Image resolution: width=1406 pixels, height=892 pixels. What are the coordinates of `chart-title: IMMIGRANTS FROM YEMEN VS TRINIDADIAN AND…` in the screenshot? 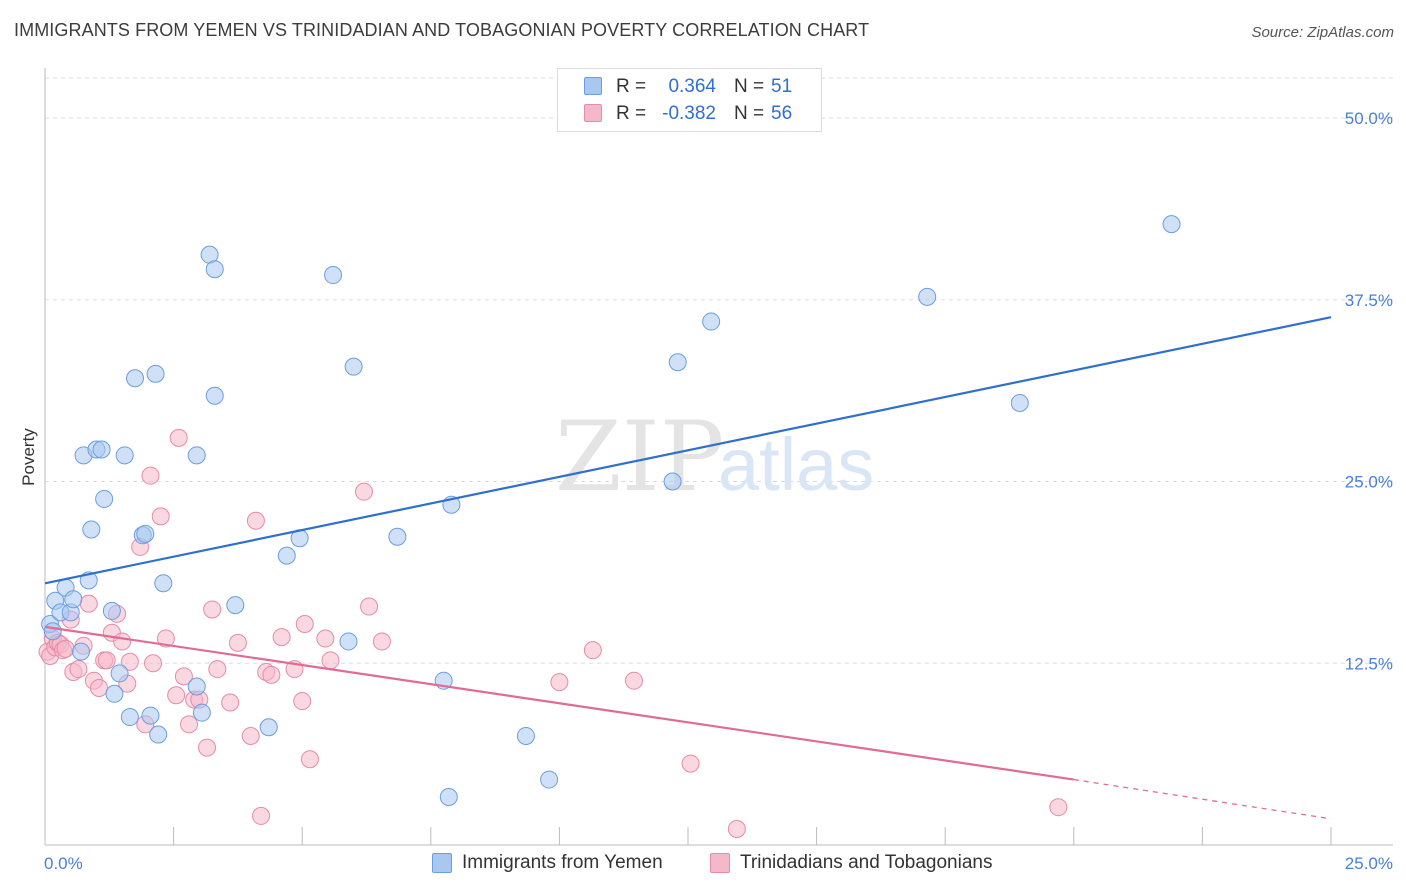 It's located at (442, 30).